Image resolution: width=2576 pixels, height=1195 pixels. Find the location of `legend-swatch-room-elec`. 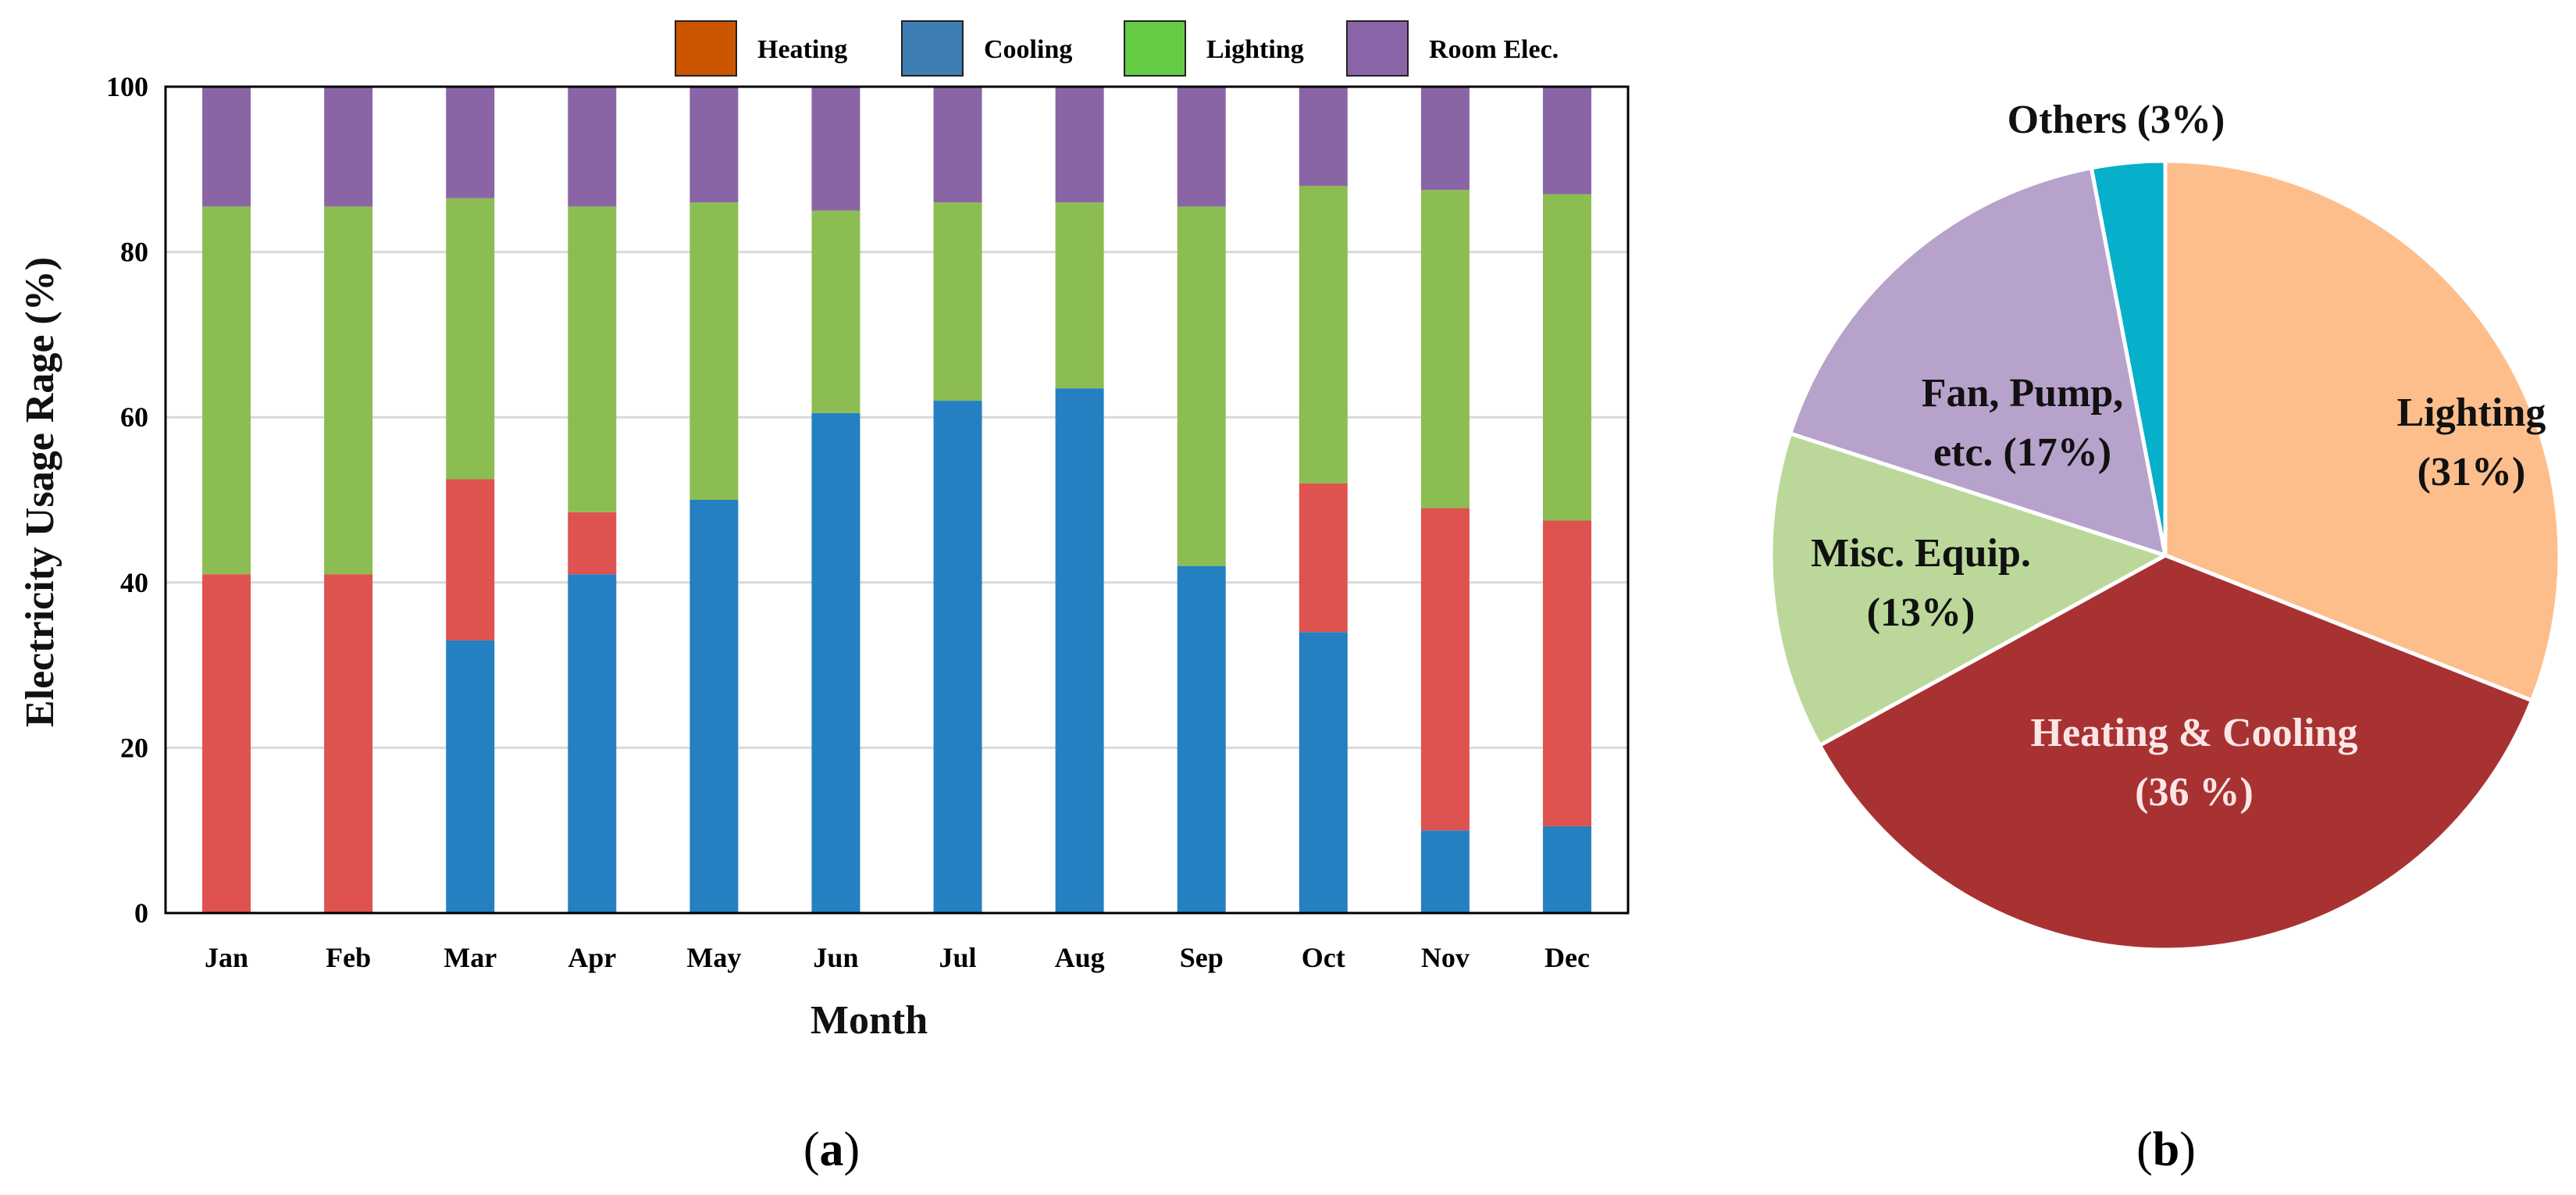

legend-swatch-room-elec is located at coordinates (1377, 48).